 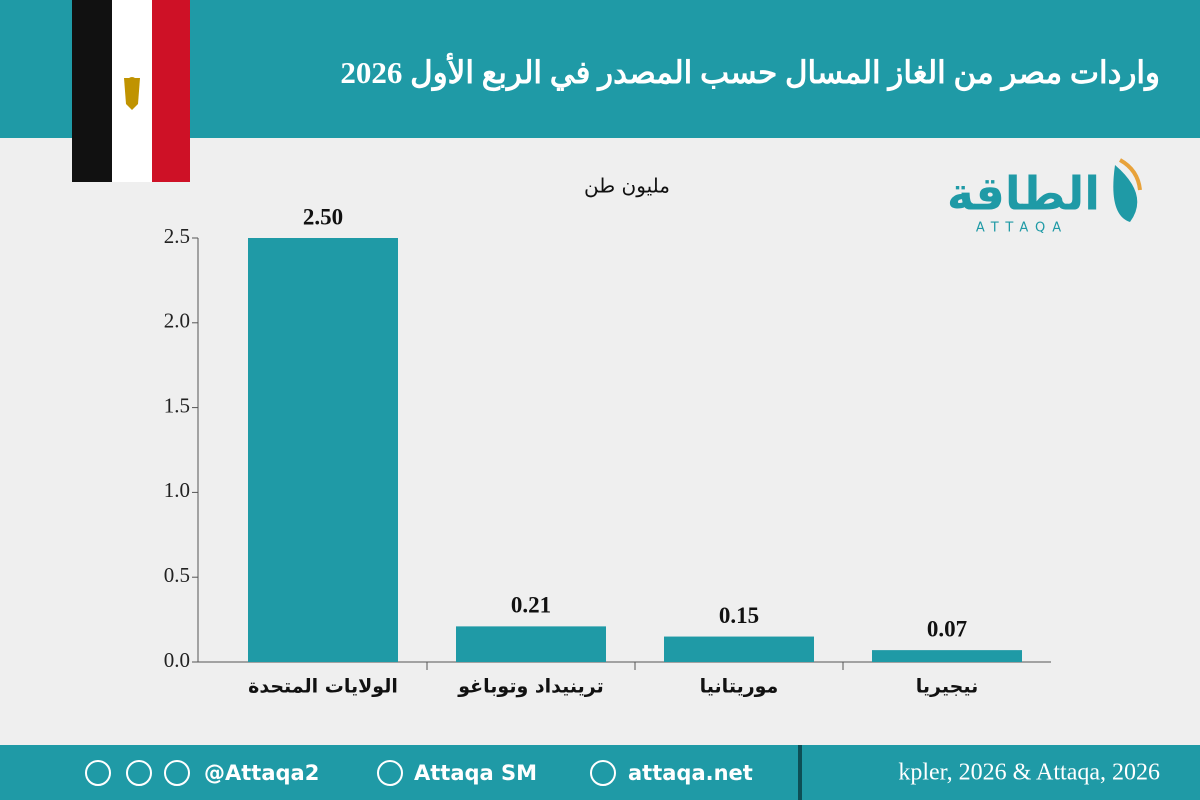 I want to click on value-label: 0.15, so click(x=739, y=615).